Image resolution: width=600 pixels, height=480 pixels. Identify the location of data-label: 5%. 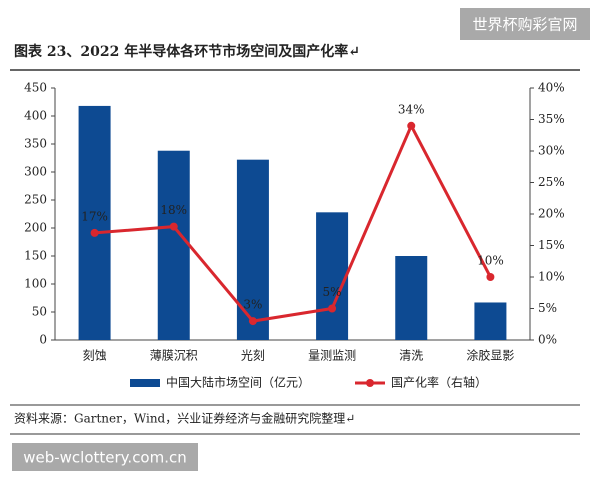
(332, 292).